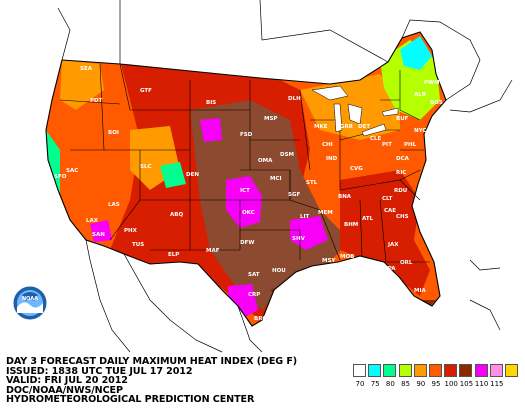  What do you see at coordinates (247, 243) in the screenshot?
I see `city-label-dfw: DFW` at bounding box center [247, 243].